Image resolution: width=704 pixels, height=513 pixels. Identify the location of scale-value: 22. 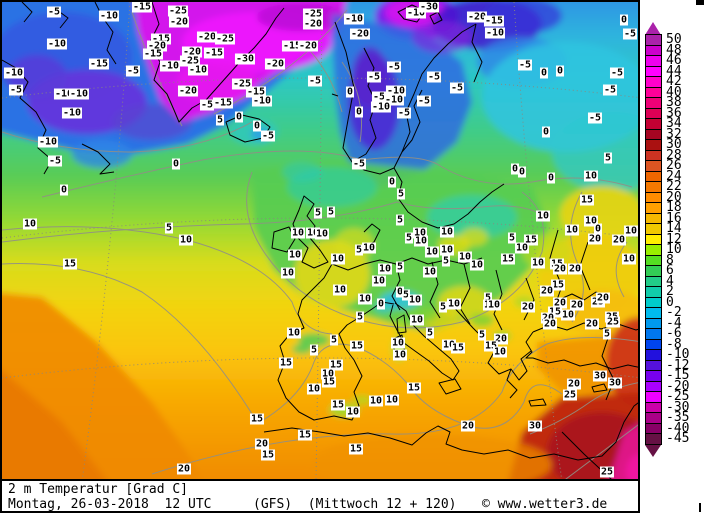
(674, 186).